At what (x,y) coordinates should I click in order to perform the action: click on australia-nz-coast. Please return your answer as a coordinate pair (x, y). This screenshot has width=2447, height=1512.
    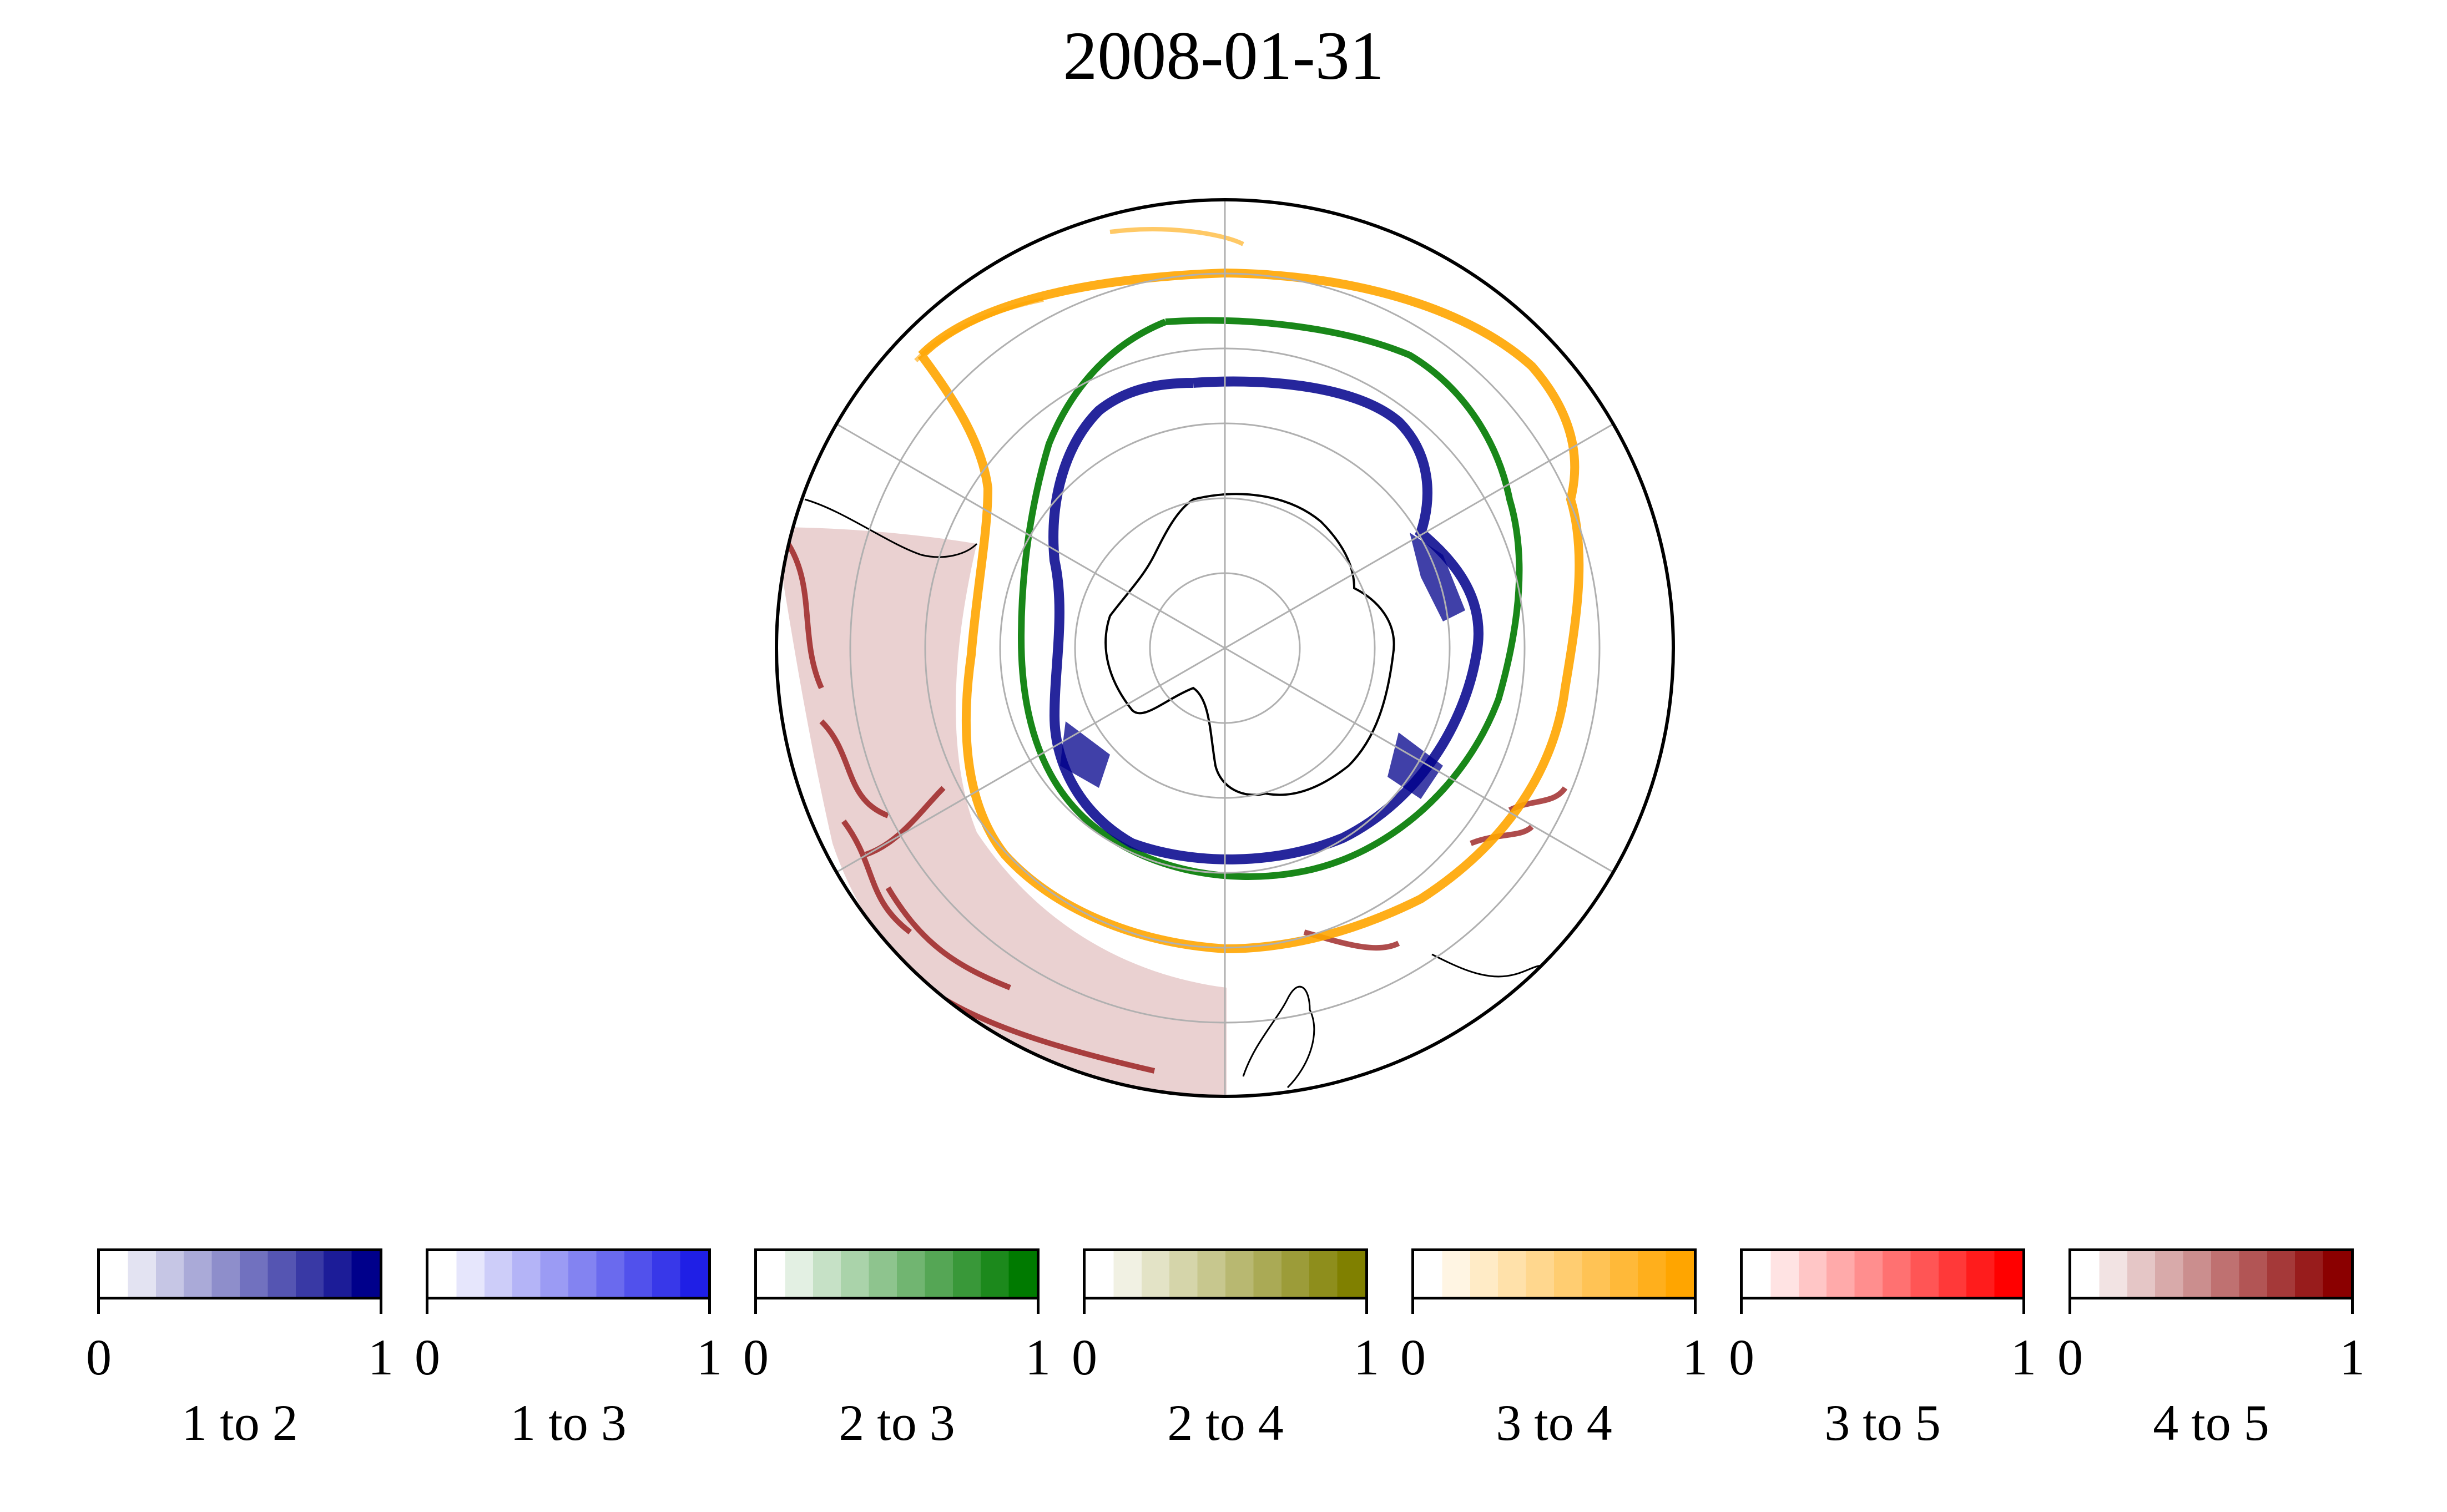
    Looking at the image, I should click on (1392, 1021).